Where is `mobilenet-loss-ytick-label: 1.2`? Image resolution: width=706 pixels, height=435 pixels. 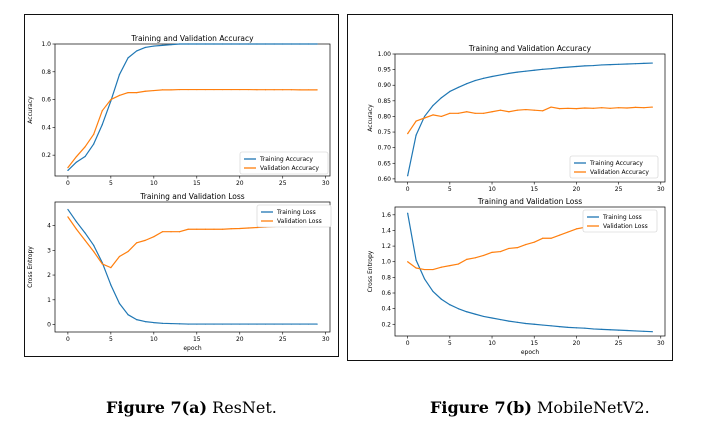
mobilenet-loss-ytick-label: 1.2 is located at coordinates (386, 246).